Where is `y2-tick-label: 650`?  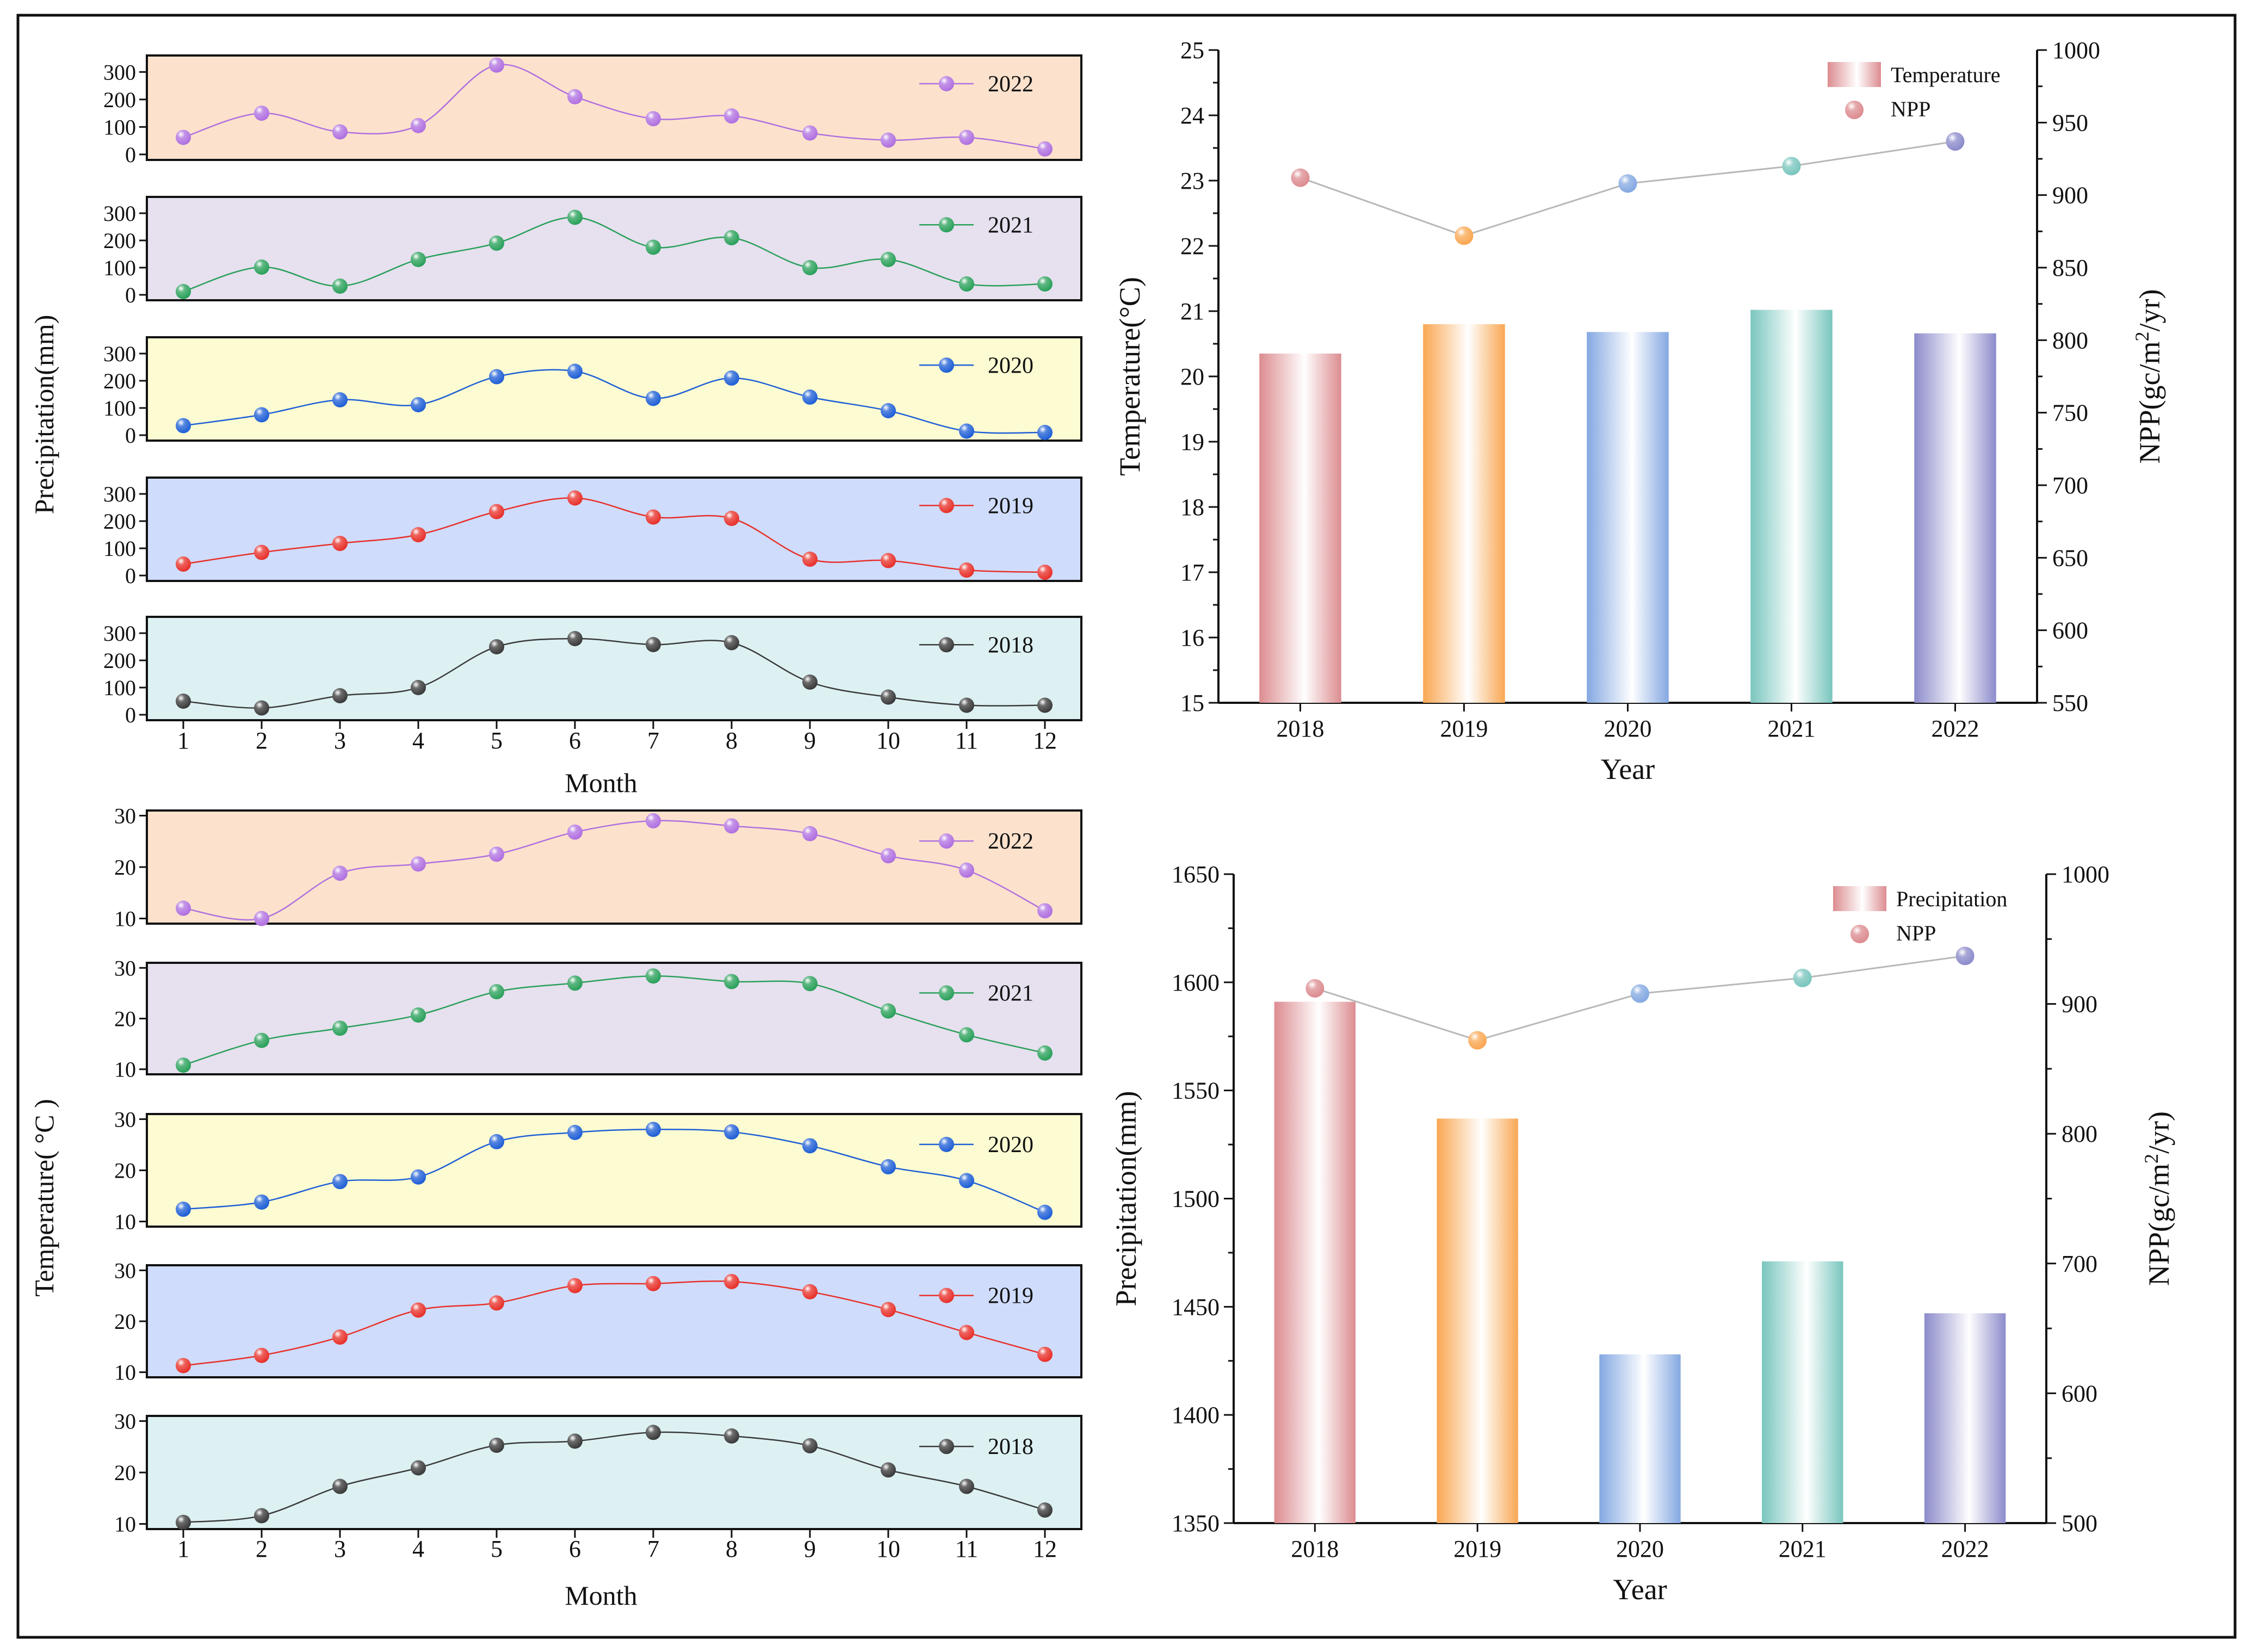
y2-tick-label: 650 is located at coordinates (2070, 558).